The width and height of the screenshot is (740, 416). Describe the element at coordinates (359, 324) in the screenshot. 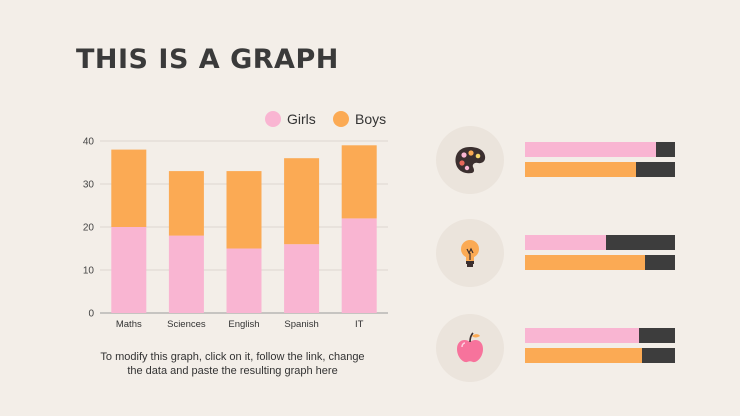

I see `x-tick-label: IT` at that location.